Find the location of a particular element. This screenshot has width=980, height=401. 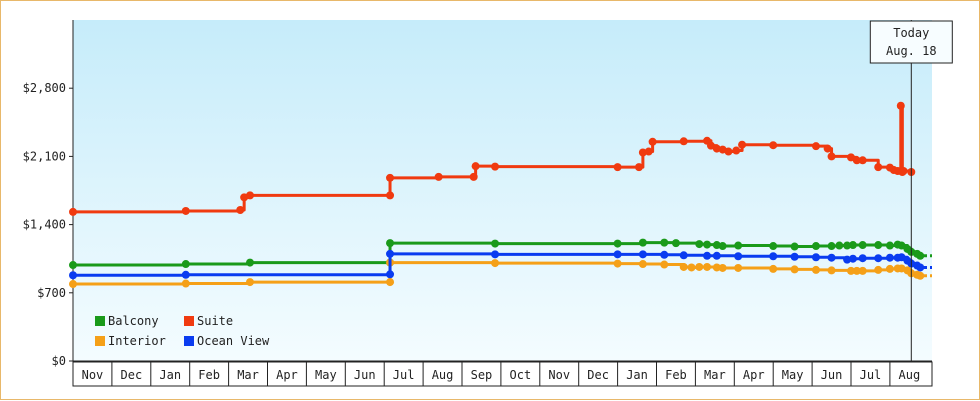

y-axis: $0 $700 $1,400 $2,100 $2,800 is located at coordinates (48, 194).